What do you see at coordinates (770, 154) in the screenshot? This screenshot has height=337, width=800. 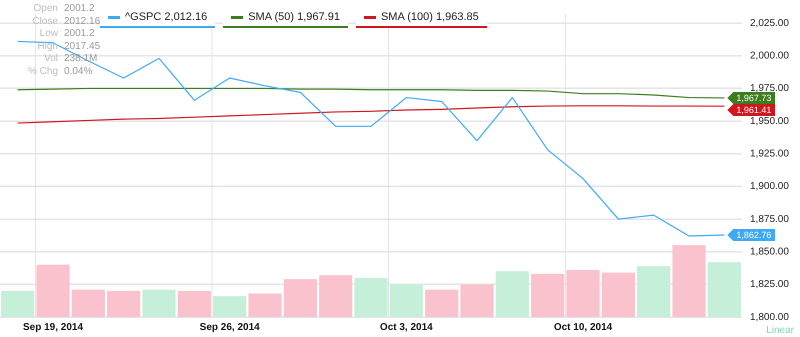 I see `y-tick-label: 1,925.00` at bounding box center [770, 154].